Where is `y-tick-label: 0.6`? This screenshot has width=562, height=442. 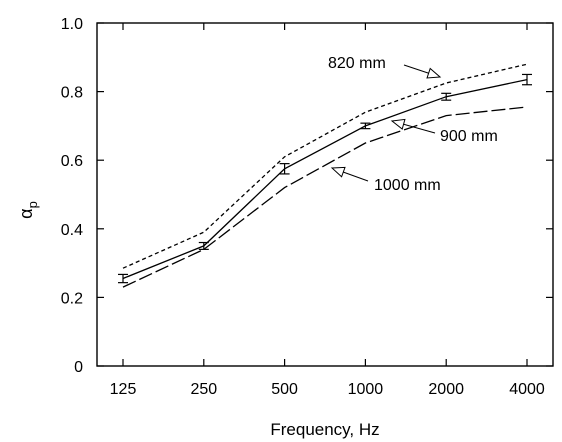 y-tick-label: 0.6 is located at coordinates (72, 161).